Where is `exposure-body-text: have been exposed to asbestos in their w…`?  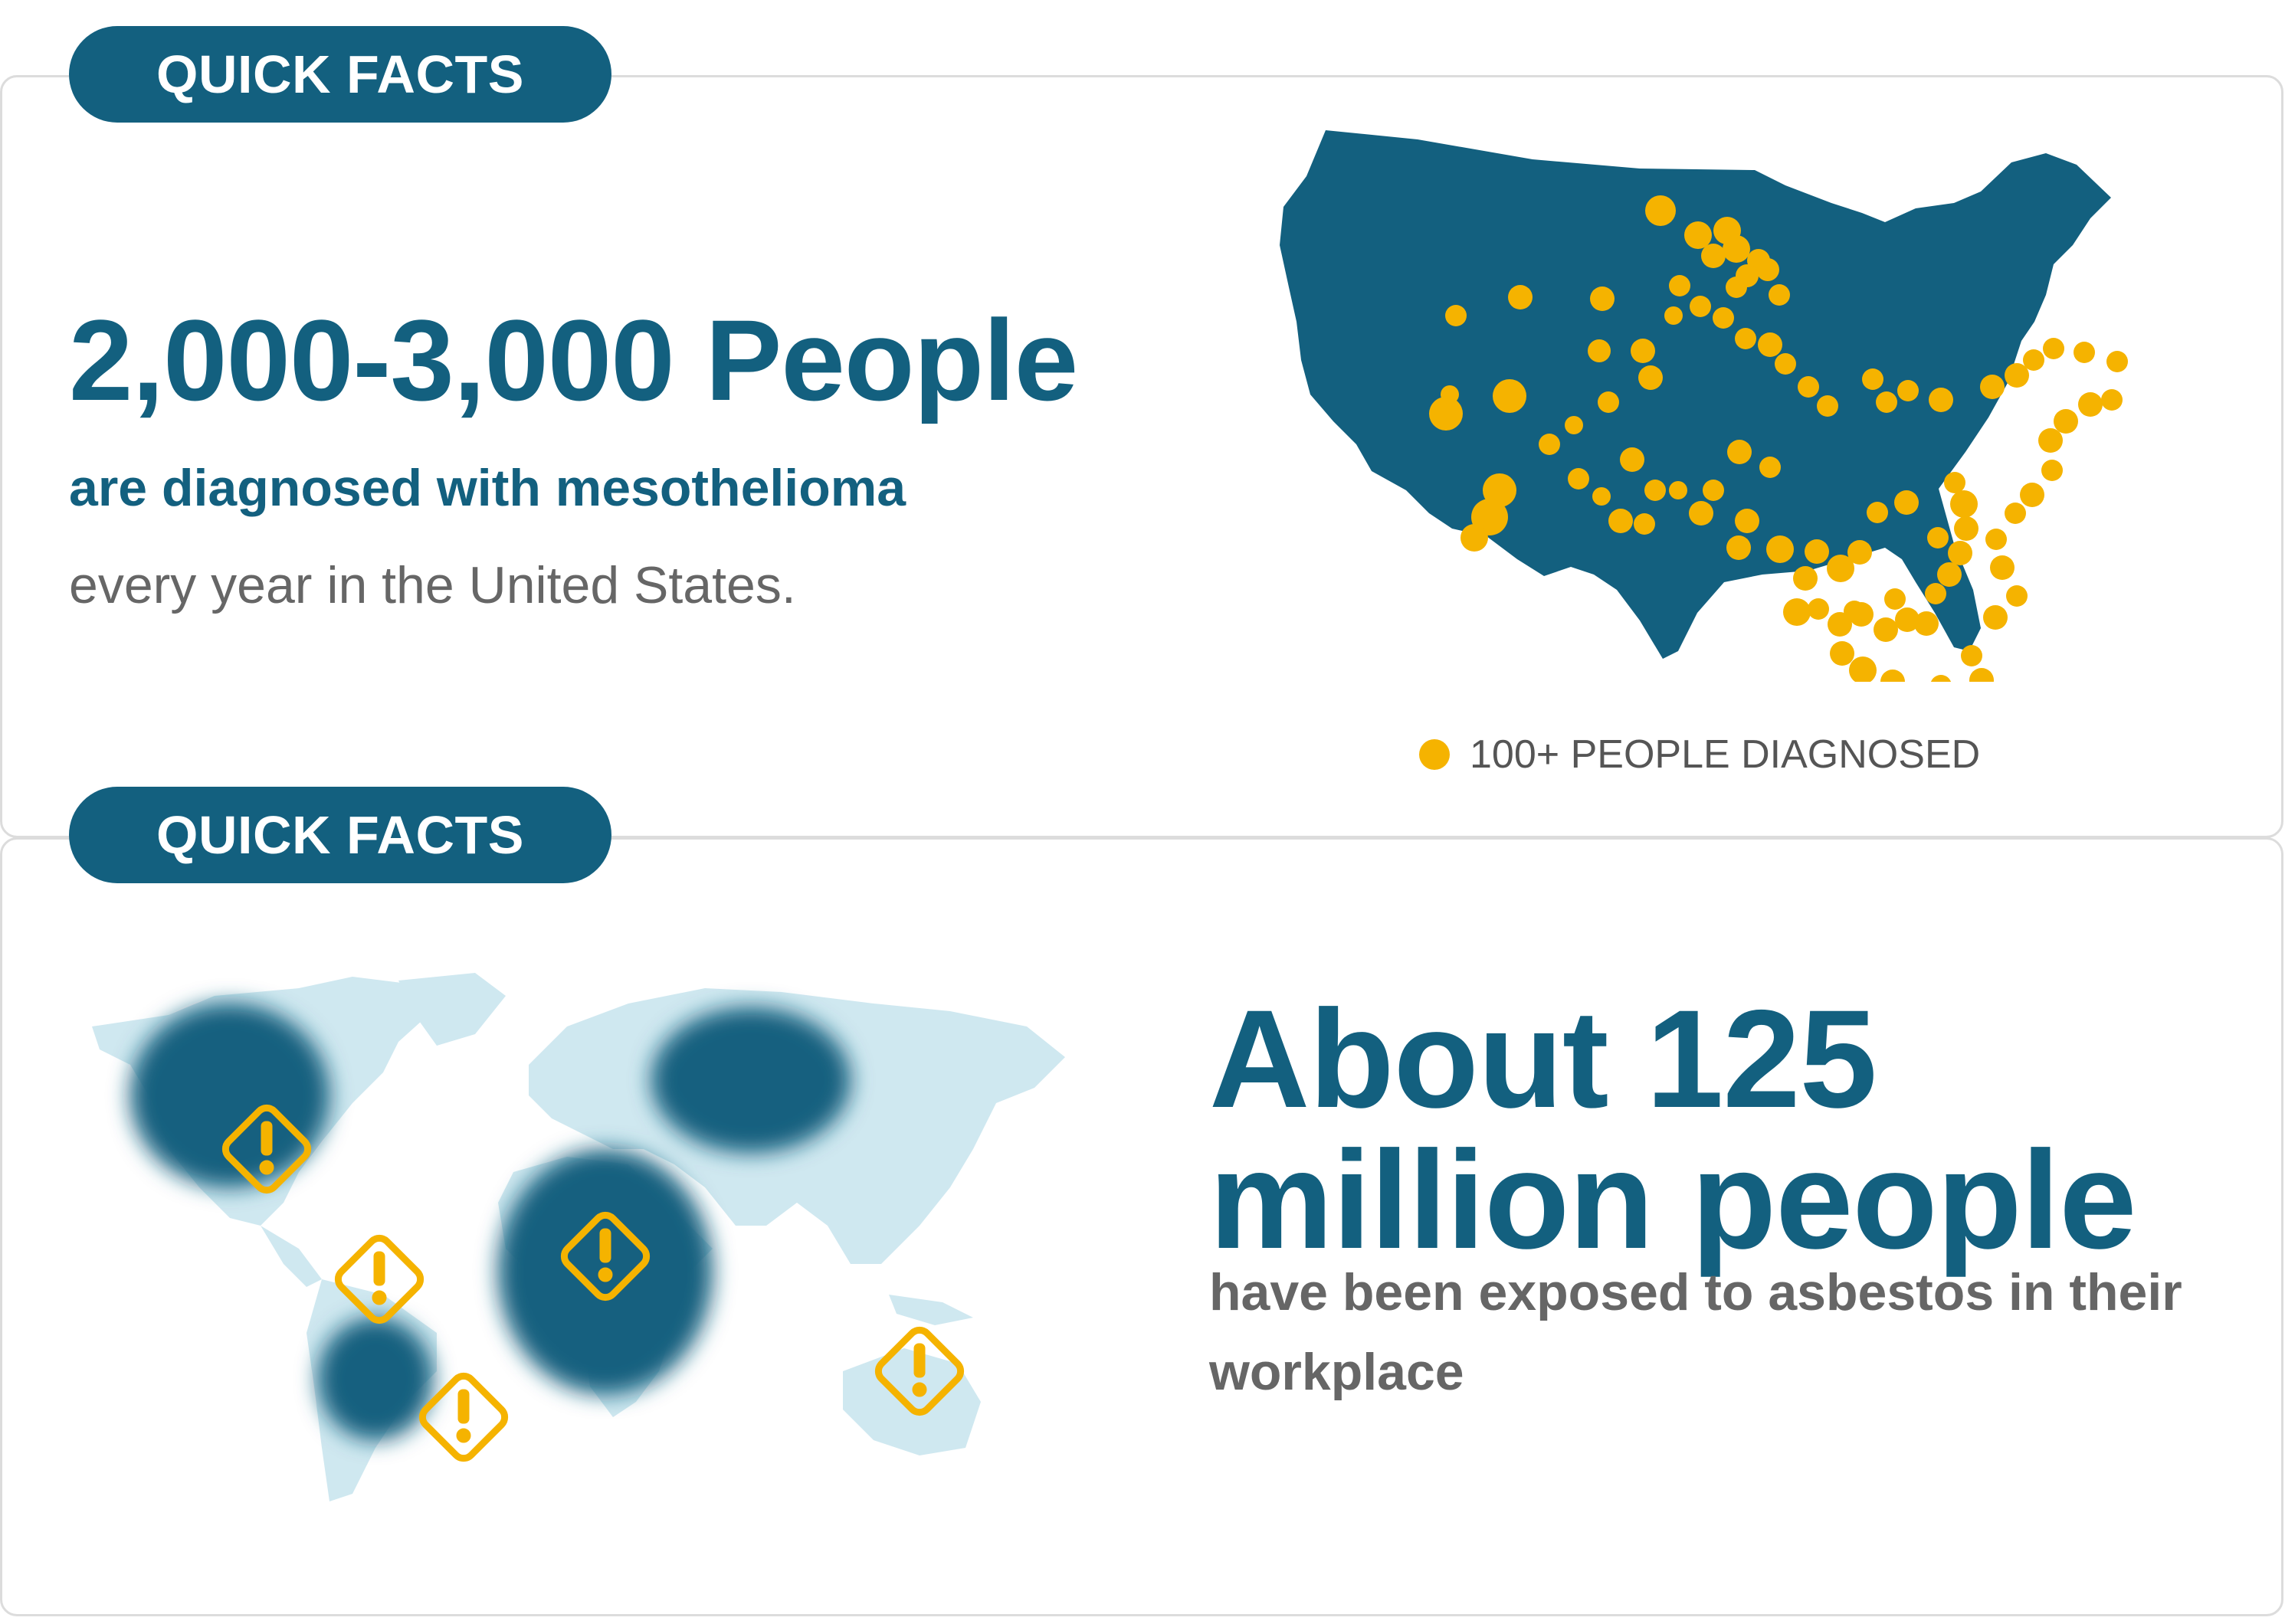 exposure-body-text: have been exposed to asbestos in their w… is located at coordinates (1695, 1332).